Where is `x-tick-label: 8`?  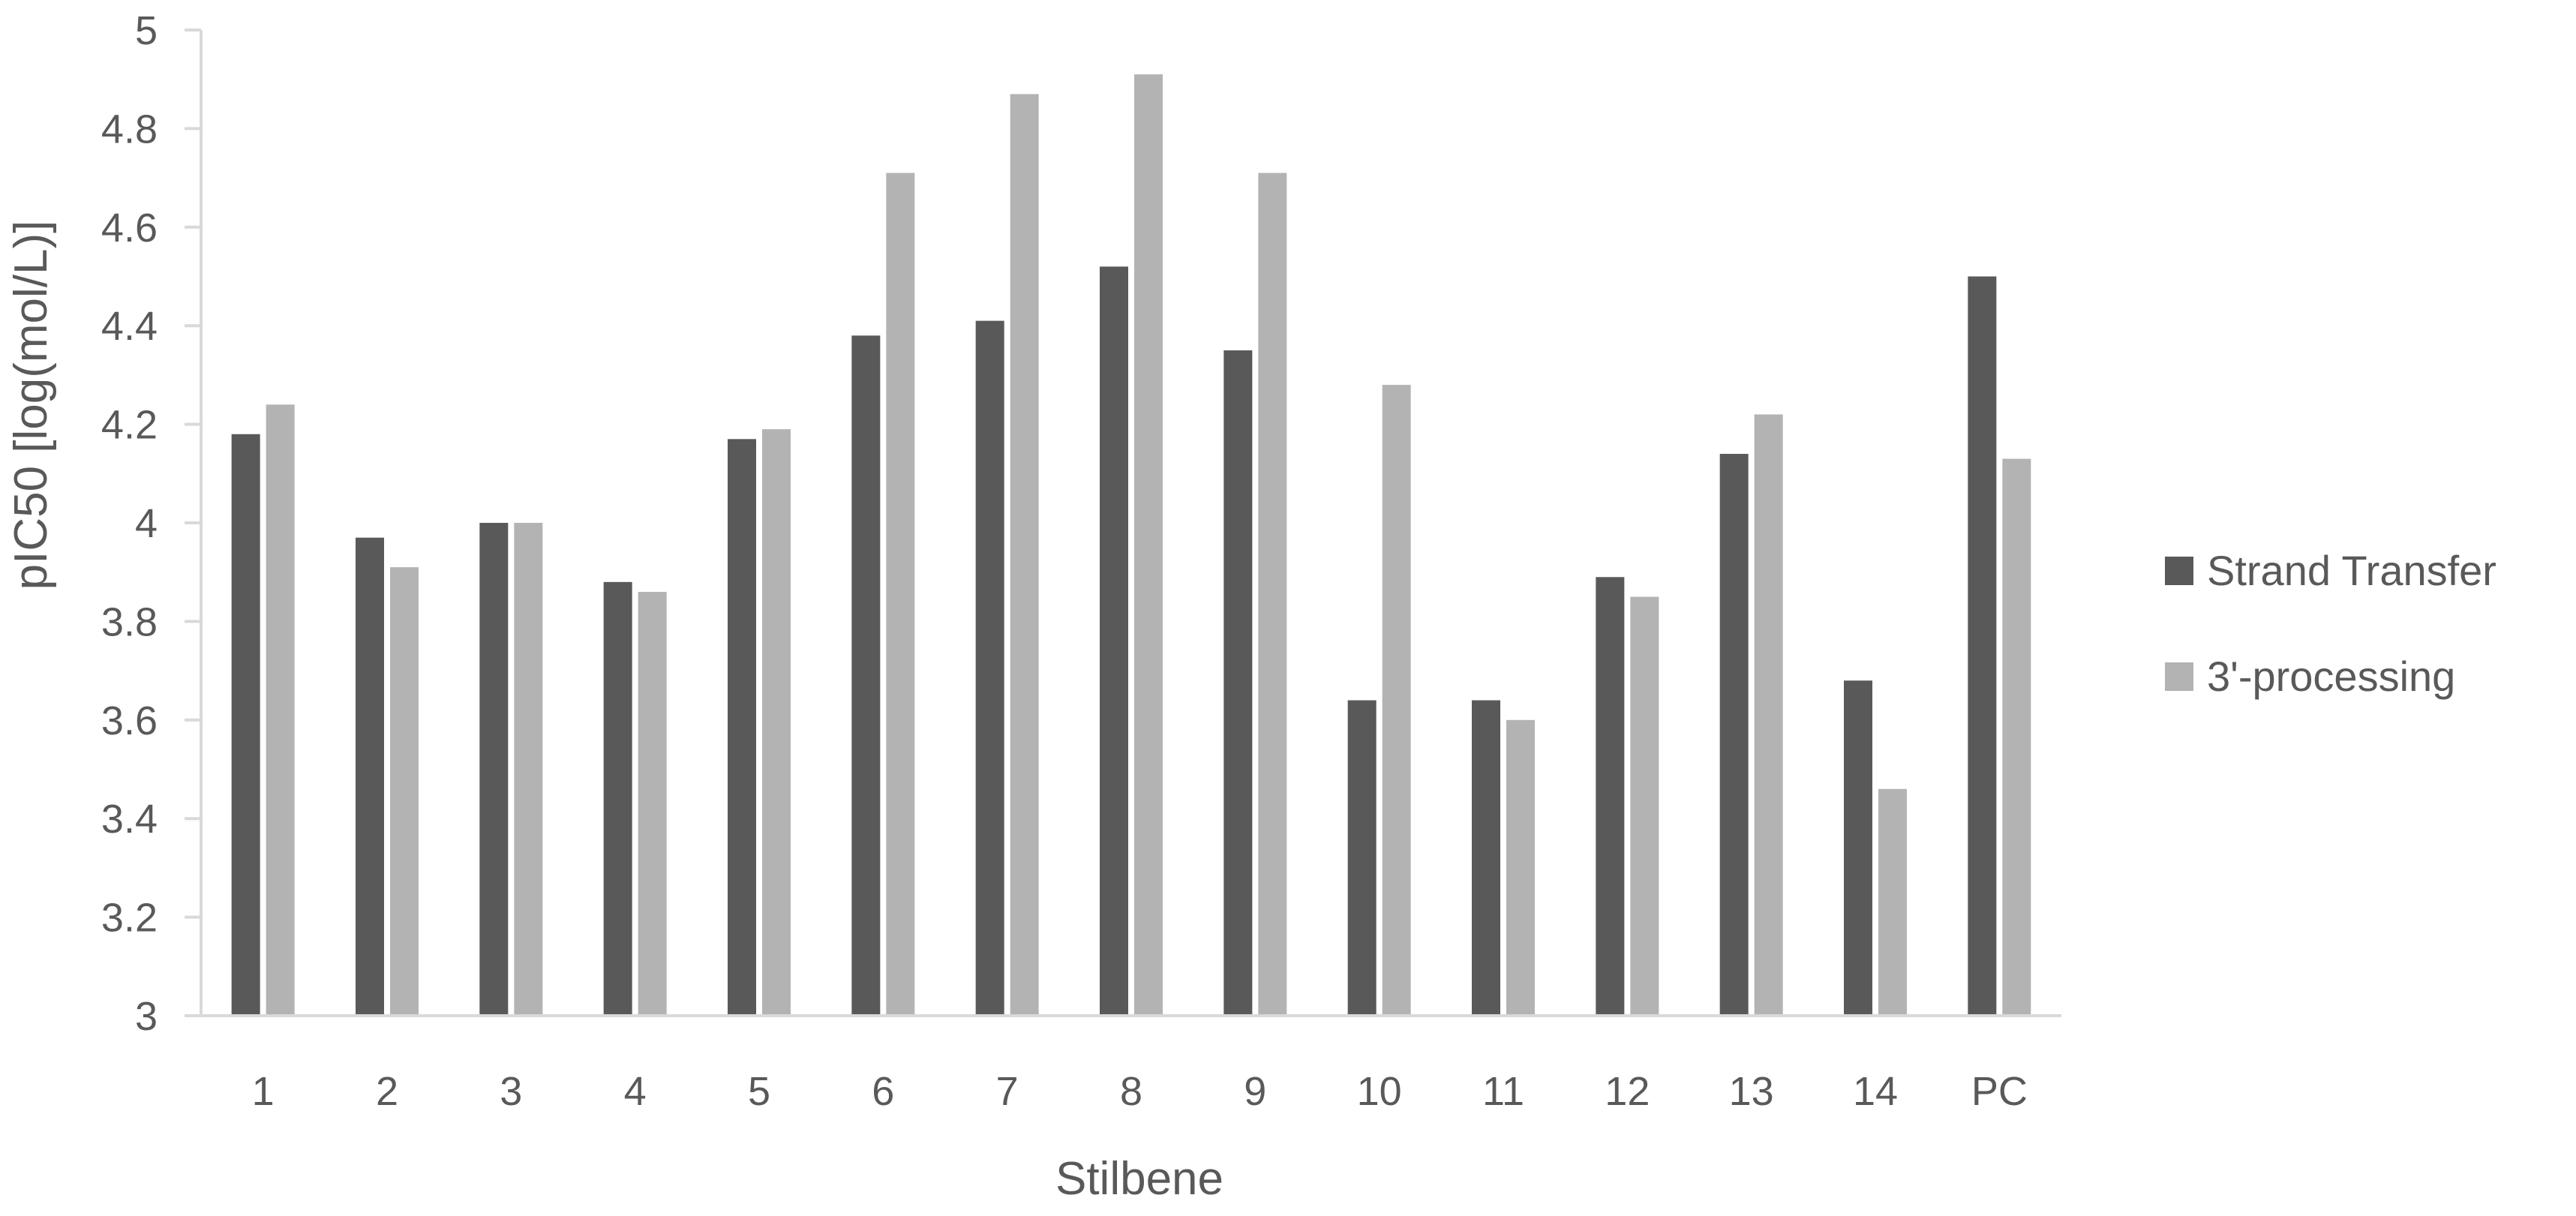 x-tick-label: 8 is located at coordinates (1131, 1091).